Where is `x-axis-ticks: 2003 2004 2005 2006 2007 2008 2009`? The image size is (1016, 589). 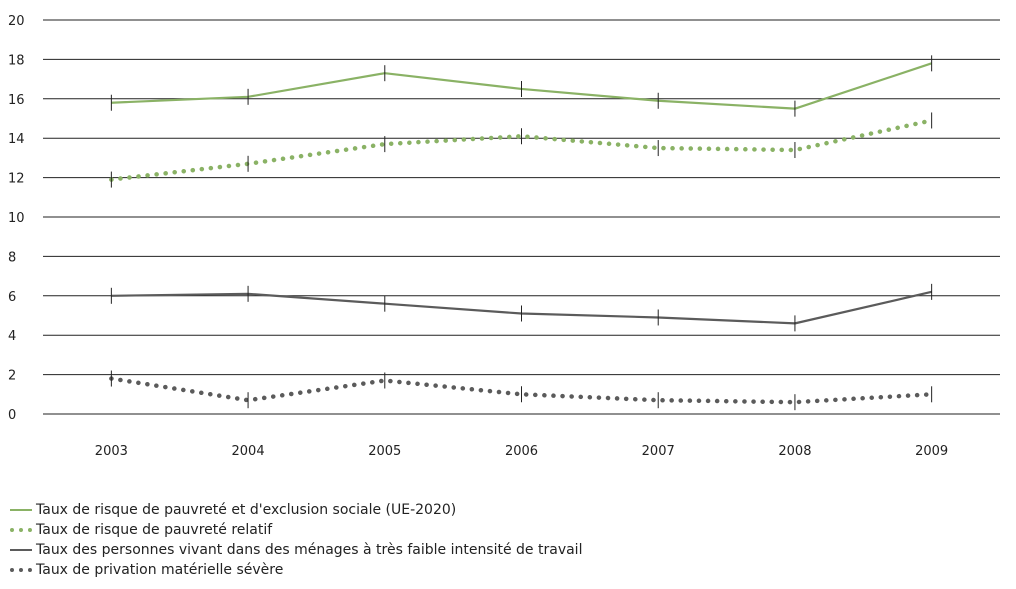 x-axis-ticks: 2003 2004 2005 2006 2007 2008 2009 is located at coordinates (521, 451).